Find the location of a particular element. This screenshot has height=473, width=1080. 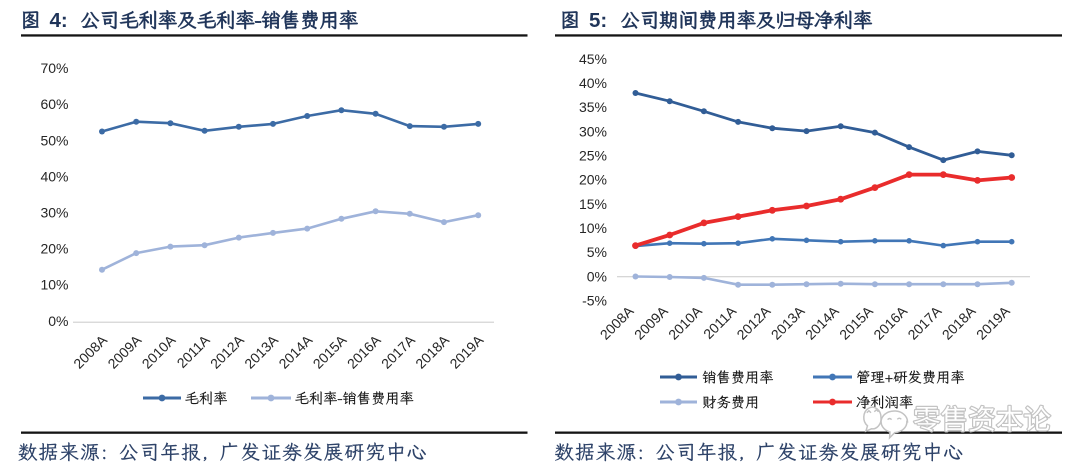

svg-text: 70% is located at coordinates (54, 68).